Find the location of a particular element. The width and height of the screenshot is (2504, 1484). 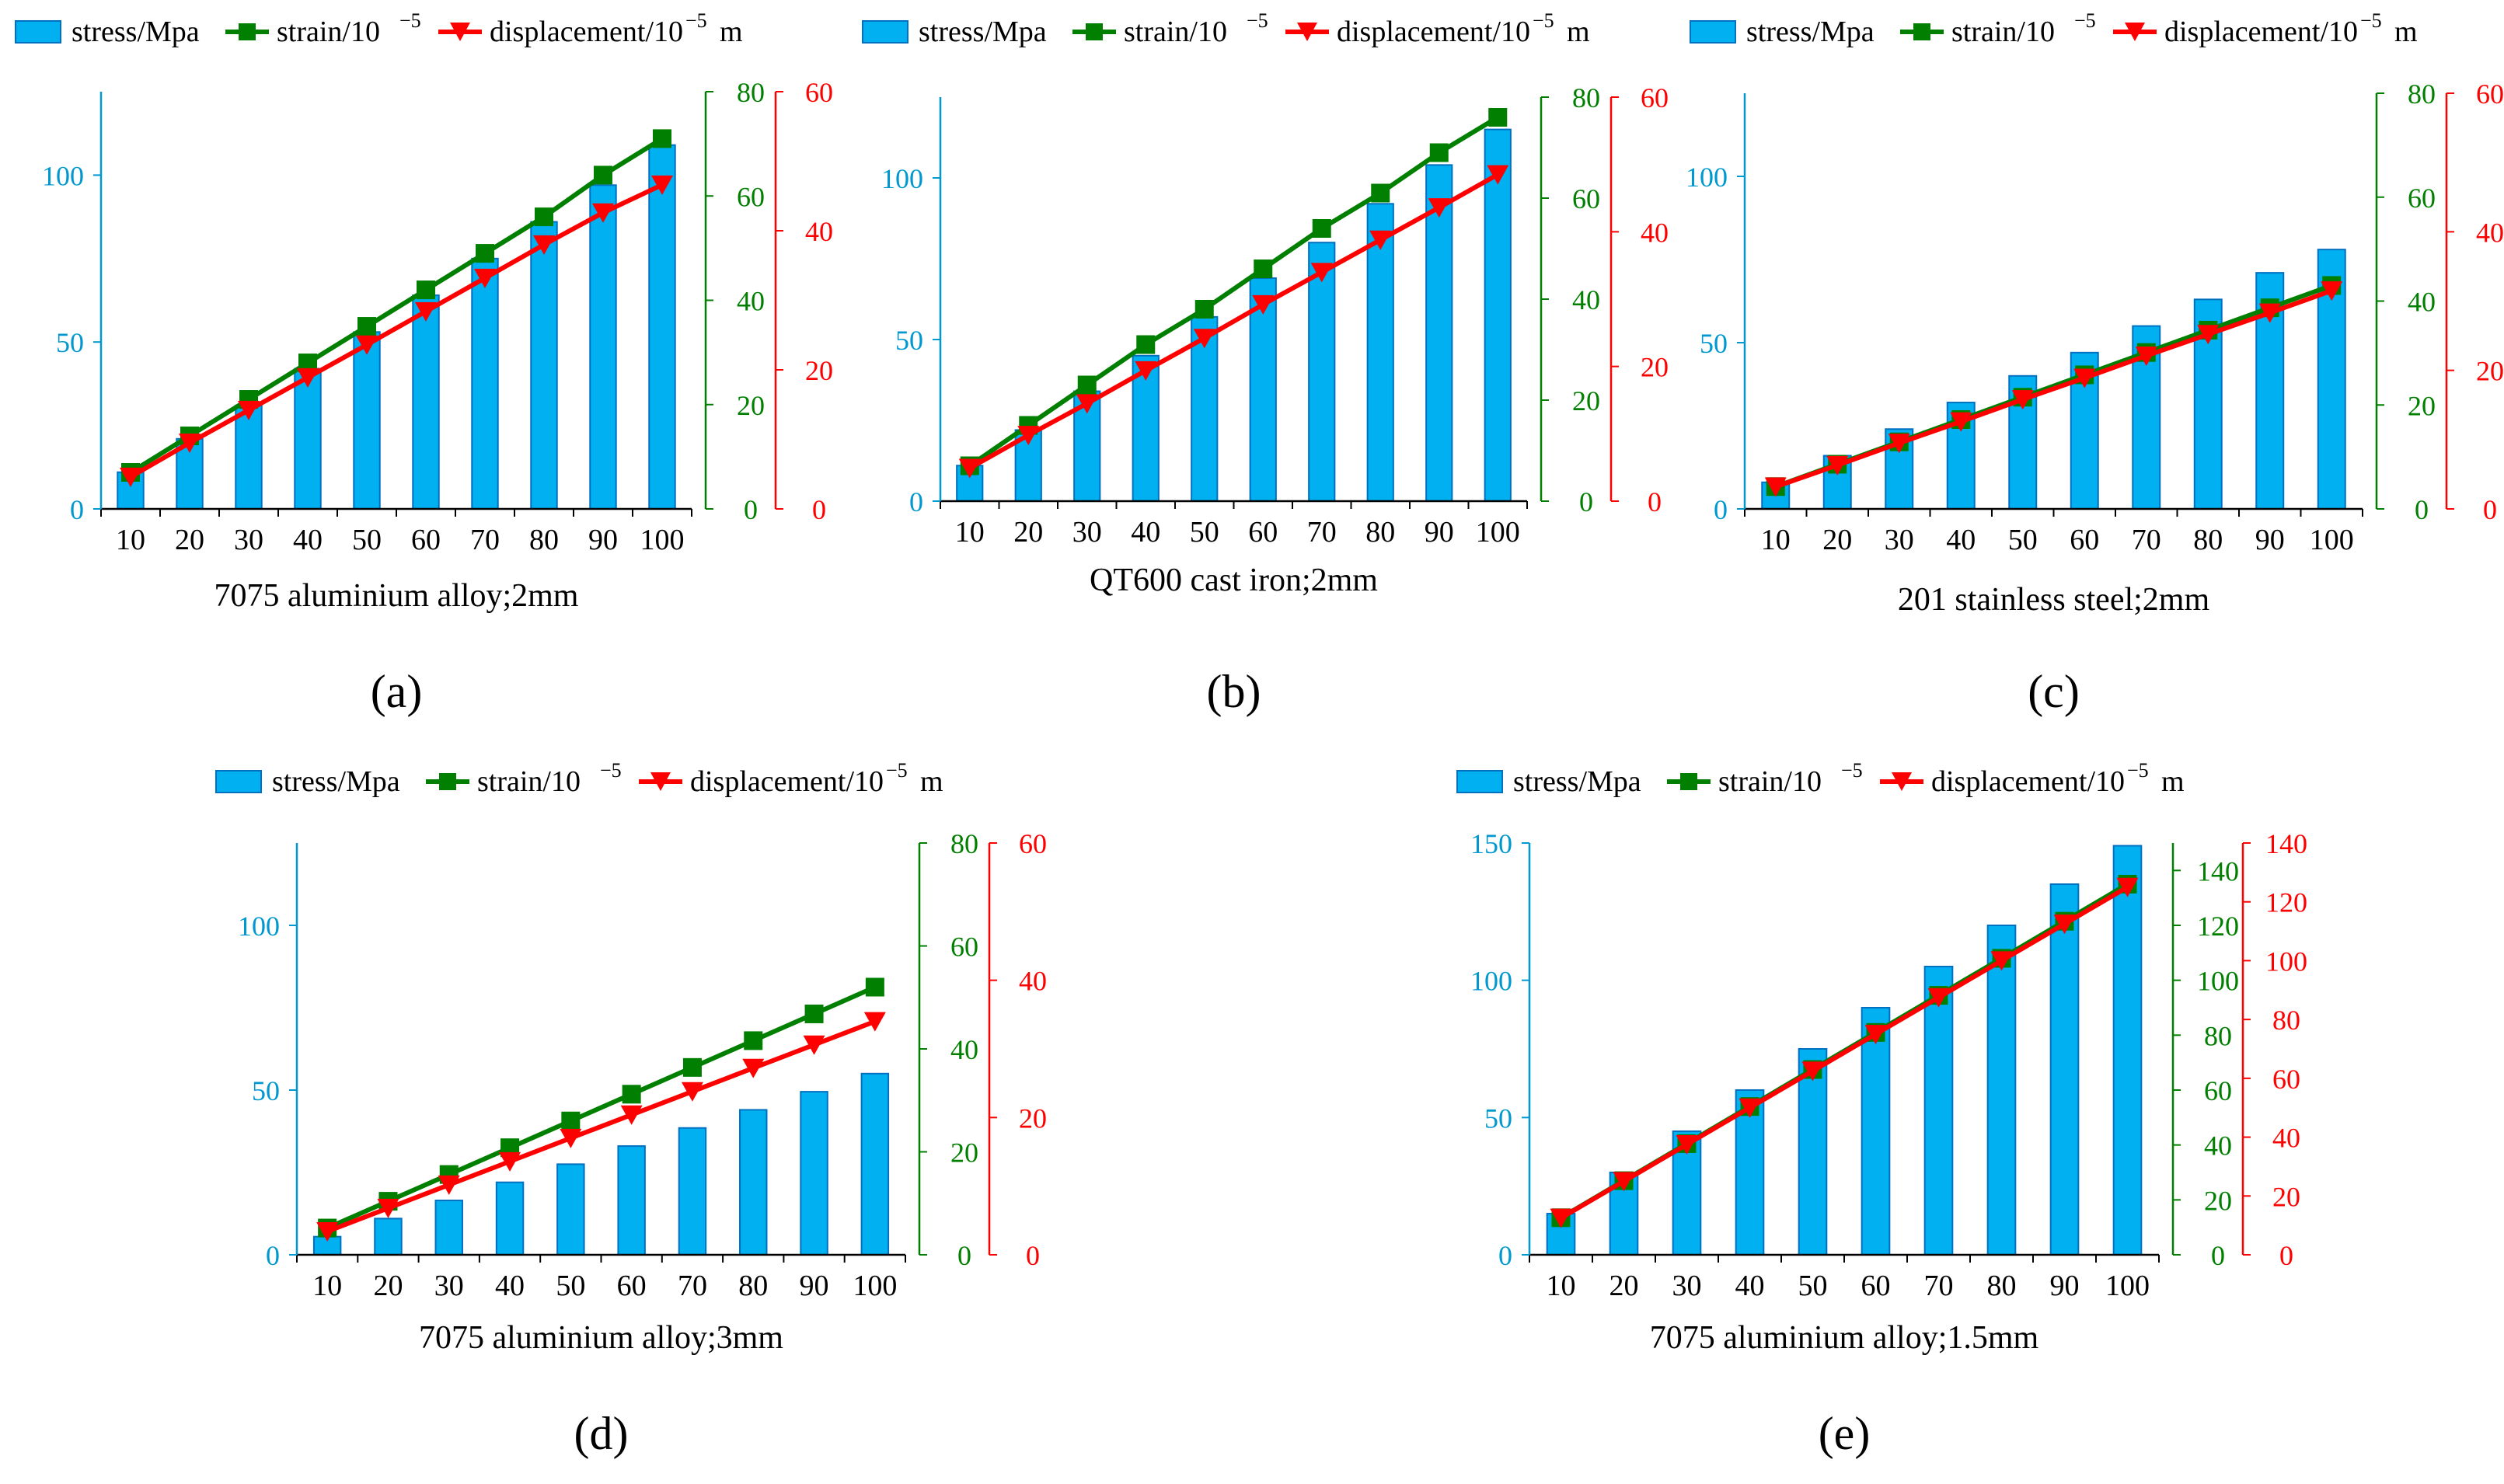

legend-strain-label: strain/10 is located at coordinates (529, 781).